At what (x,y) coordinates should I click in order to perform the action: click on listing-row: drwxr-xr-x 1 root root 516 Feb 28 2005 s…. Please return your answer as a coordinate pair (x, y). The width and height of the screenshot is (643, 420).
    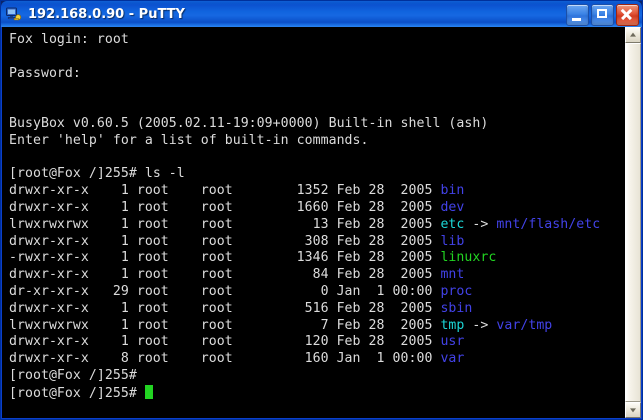
    Looking at the image, I should click on (316, 309).